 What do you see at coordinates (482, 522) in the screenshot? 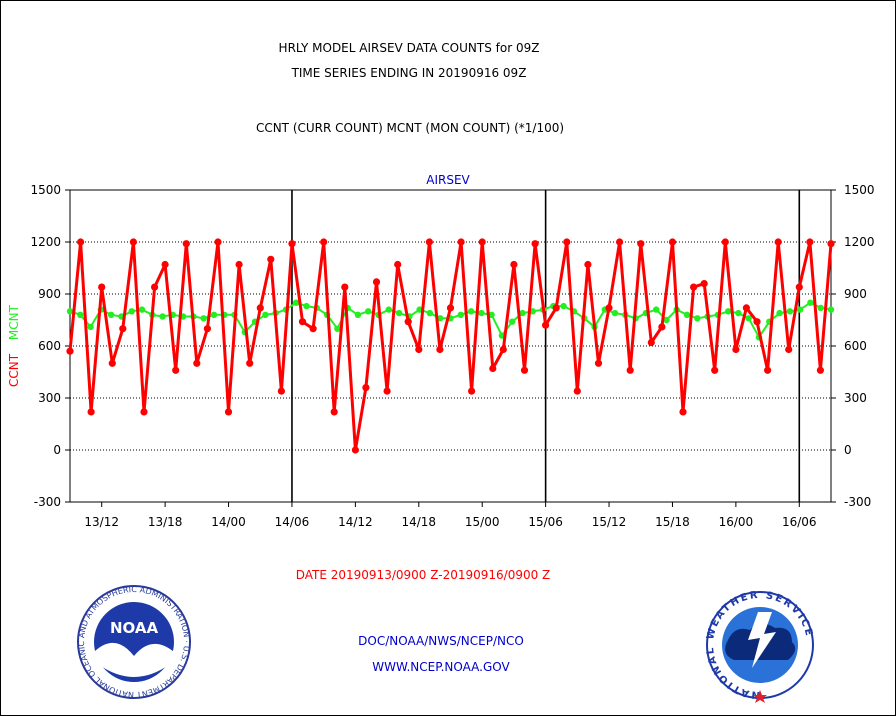
I see `x-tick-label: 15/00` at bounding box center [482, 522].